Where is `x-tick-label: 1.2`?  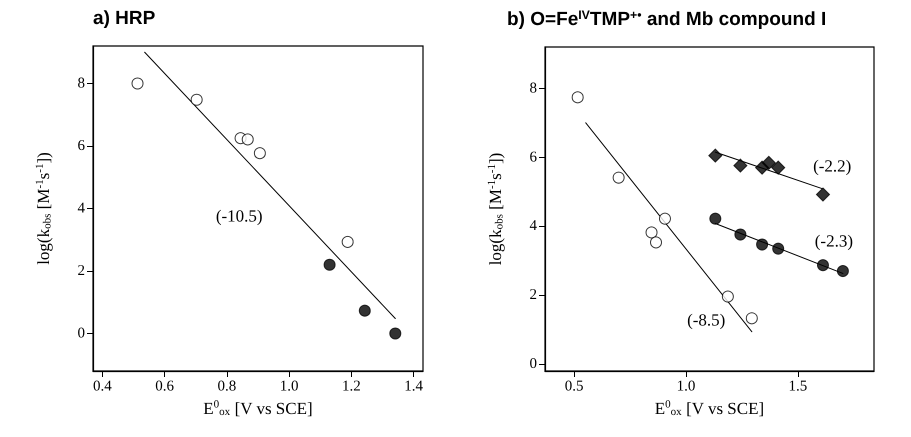
x-tick-label: 1.2 is located at coordinates (351, 386).